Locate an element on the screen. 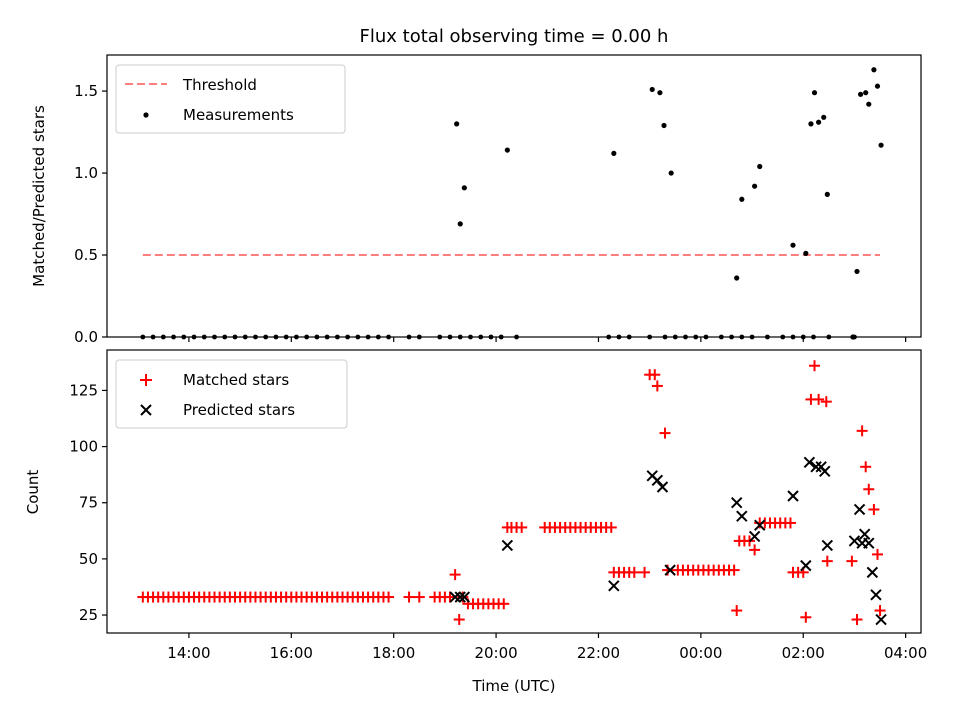 Image resolution: width=960 pixels, height=720 pixels. bottom-xtick-label: 02:00 is located at coordinates (803, 653).